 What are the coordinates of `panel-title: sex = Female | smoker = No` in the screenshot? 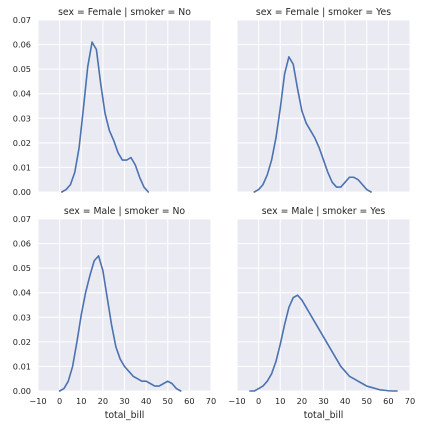 It's located at (124, 12).